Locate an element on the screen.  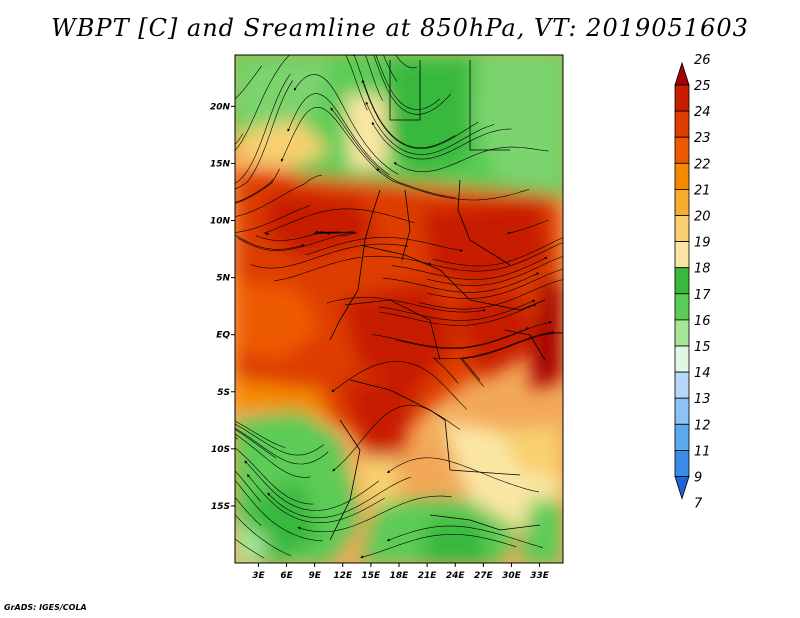
y-tick-label: 5S is located at coordinates (223, 393).